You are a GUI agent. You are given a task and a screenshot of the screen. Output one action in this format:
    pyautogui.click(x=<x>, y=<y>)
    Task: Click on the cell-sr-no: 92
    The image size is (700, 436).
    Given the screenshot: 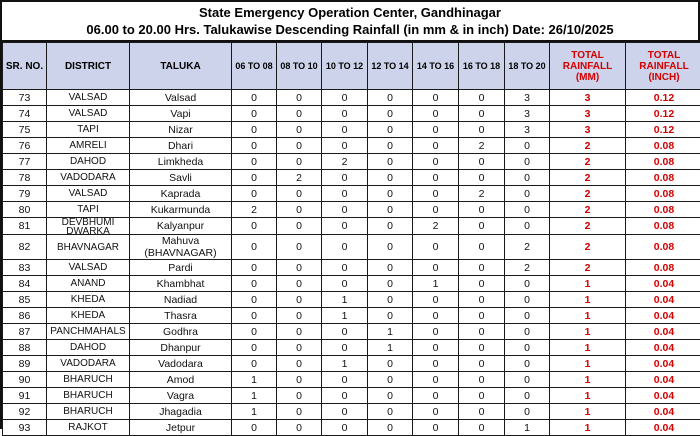 What is the action you would take?
    pyautogui.click(x=25, y=412)
    